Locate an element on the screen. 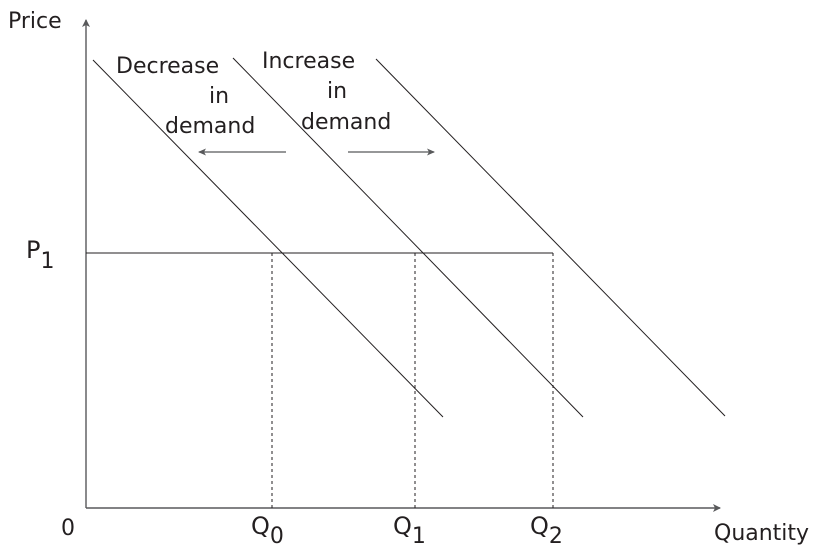 This screenshot has height=547, width=821. q2-label: Q2 is located at coordinates (546, 529).